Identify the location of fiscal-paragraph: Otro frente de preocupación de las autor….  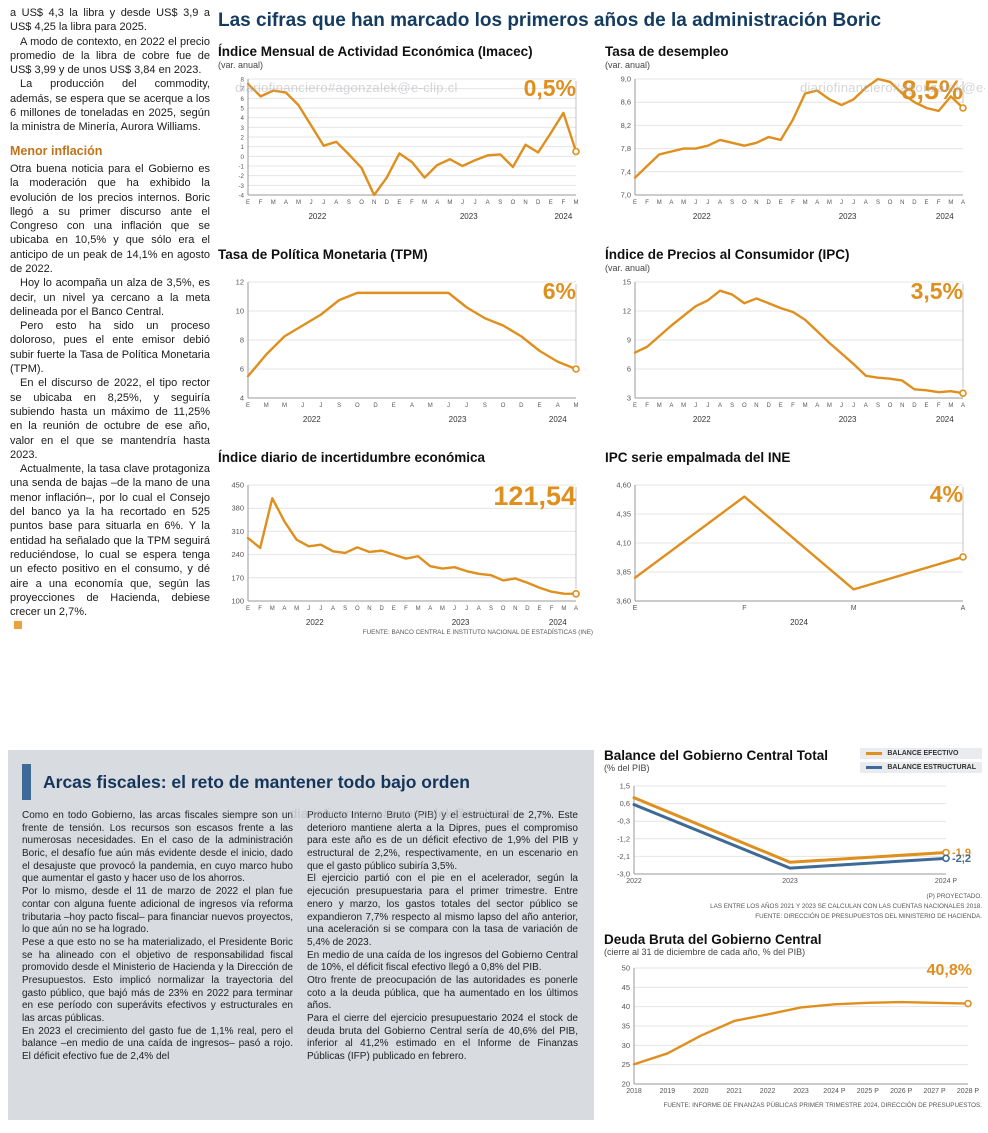
(442, 993).